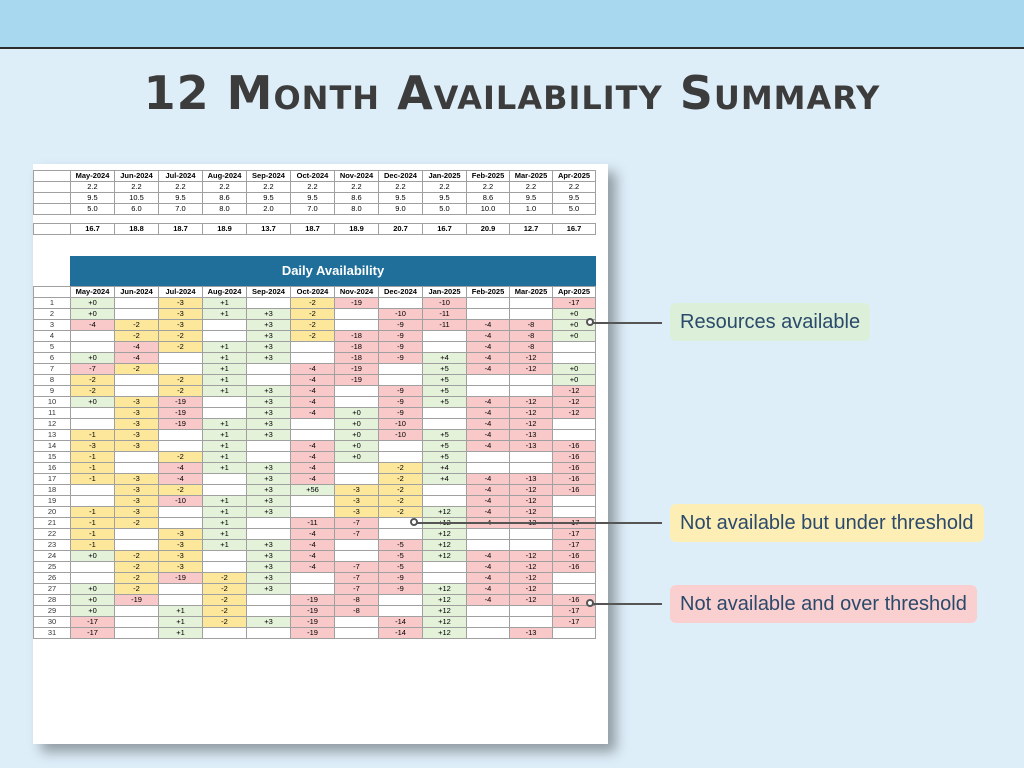 The width and height of the screenshot is (1024, 768). What do you see at coordinates (52, 198) in the screenshot?
I see `row-label-cell` at bounding box center [52, 198].